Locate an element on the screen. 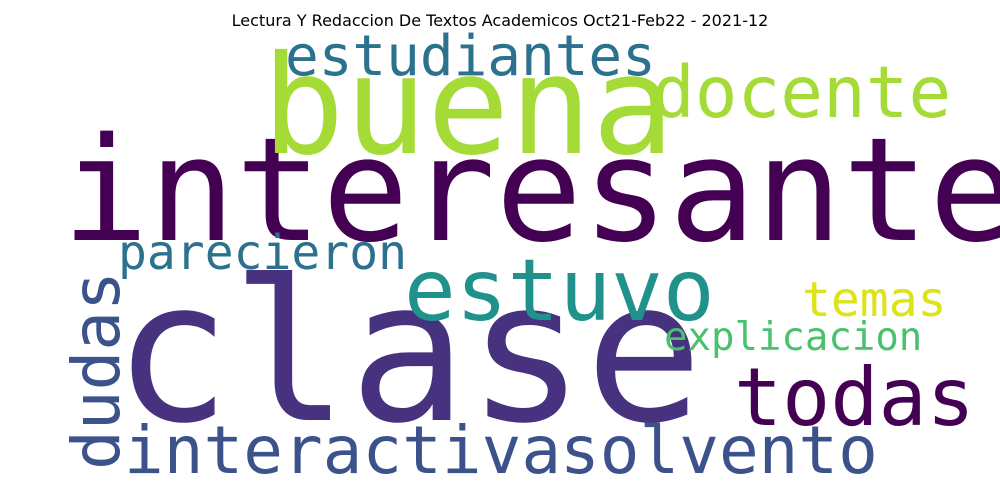 This screenshot has width=1000, height=500. word-buena: buena is located at coordinates (468, 106).